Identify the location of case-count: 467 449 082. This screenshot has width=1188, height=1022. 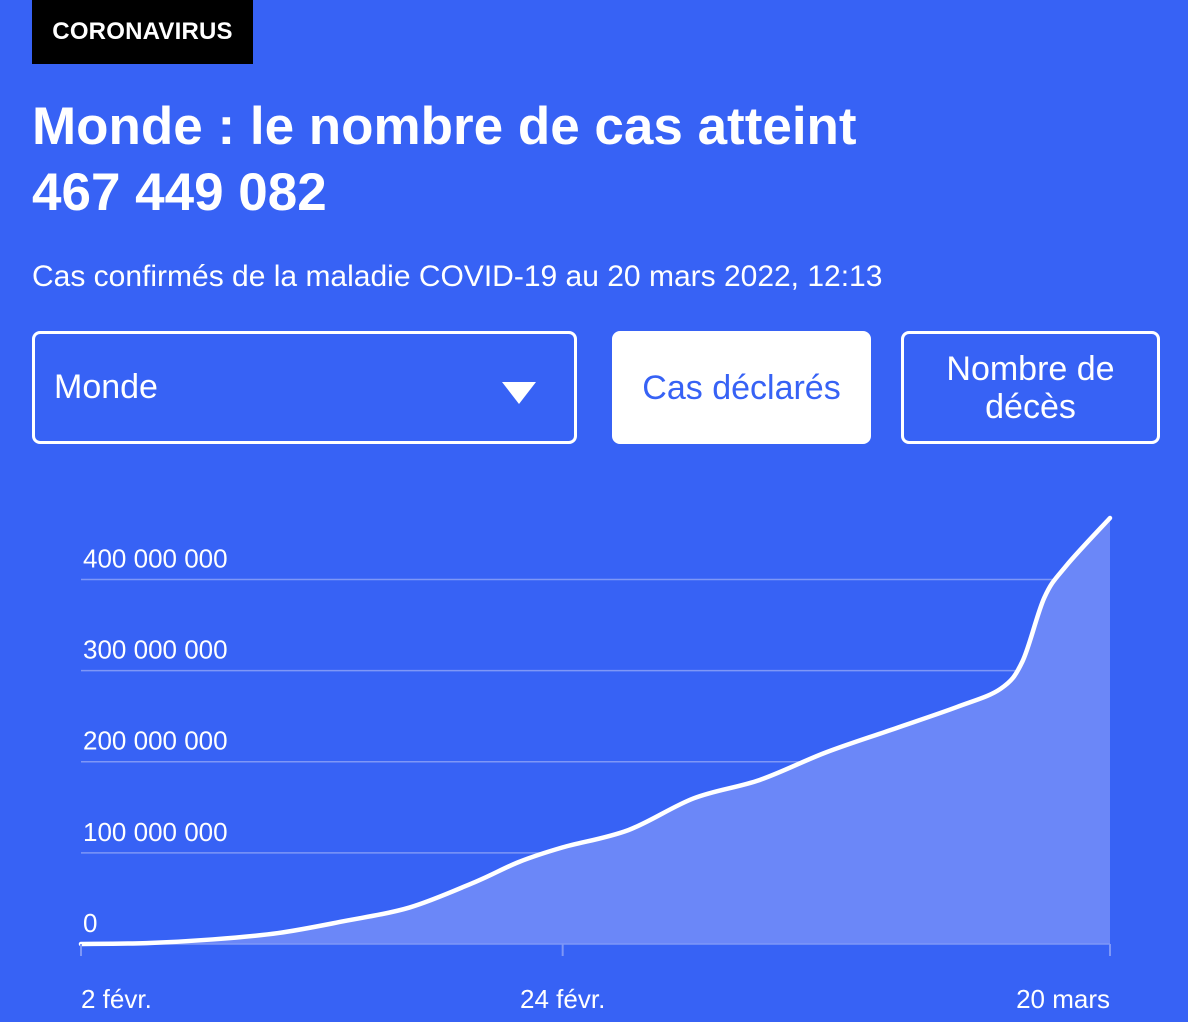
(179, 192).